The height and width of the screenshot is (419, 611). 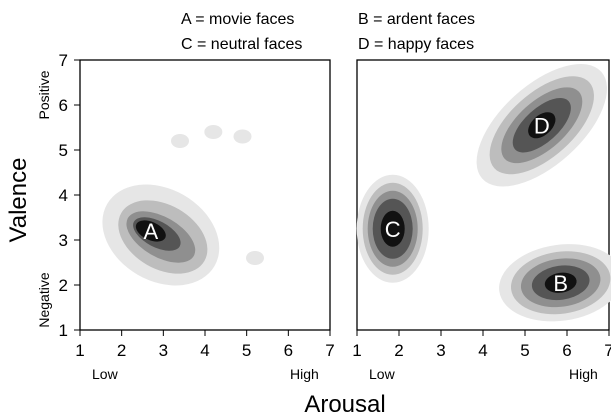 What do you see at coordinates (63, 240) in the screenshot?
I see `y-tick-label: 3` at bounding box center [63, 240].